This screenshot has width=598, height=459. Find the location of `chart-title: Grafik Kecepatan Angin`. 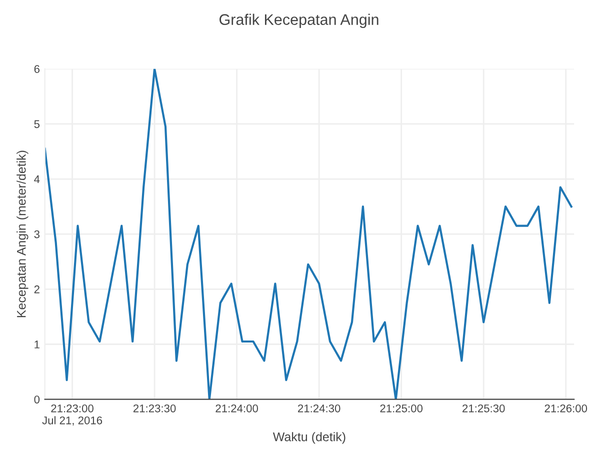

chart-title: Grafik Kecepatan Angin is located at coordinates (299, 21).